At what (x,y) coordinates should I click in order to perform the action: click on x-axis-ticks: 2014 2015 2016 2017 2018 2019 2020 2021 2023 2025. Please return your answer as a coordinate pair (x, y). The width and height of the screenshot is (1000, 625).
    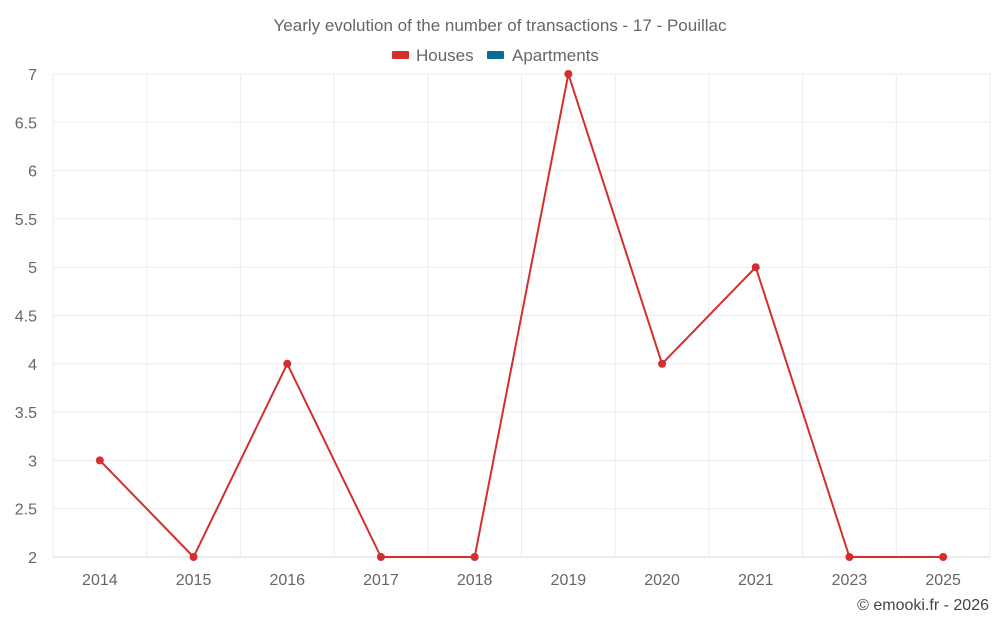
    Looking at the image, I should click on (521, 580).